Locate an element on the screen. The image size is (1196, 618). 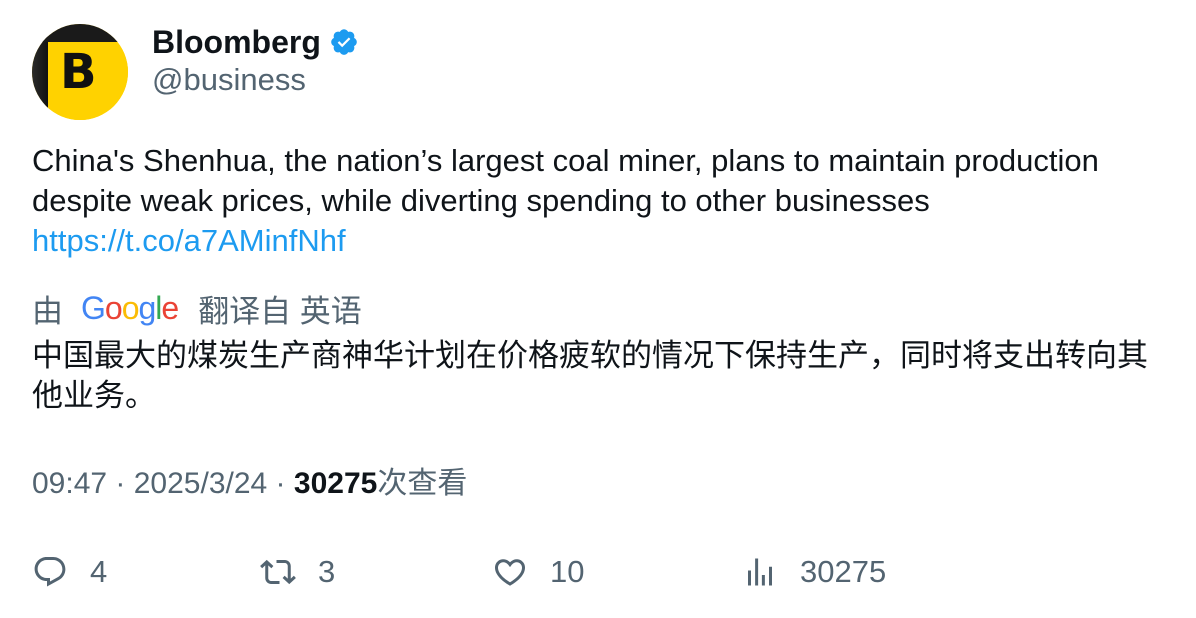
avatar-shadow-left is located at coordinates (40, 72).